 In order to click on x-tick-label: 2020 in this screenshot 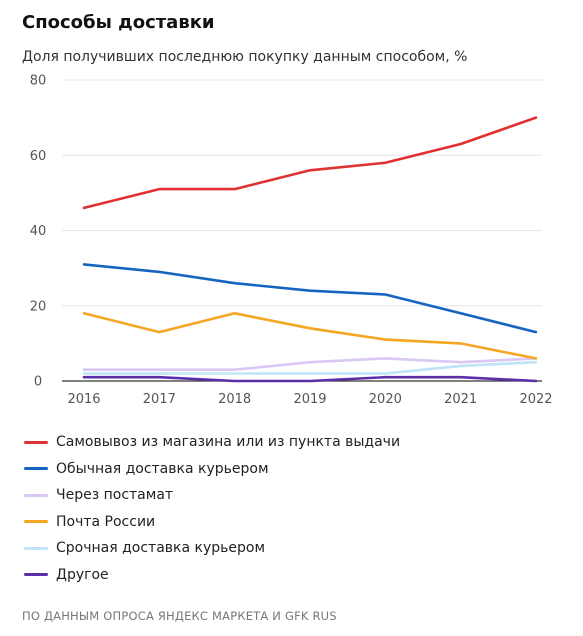, I will do `click(385, 399)`.